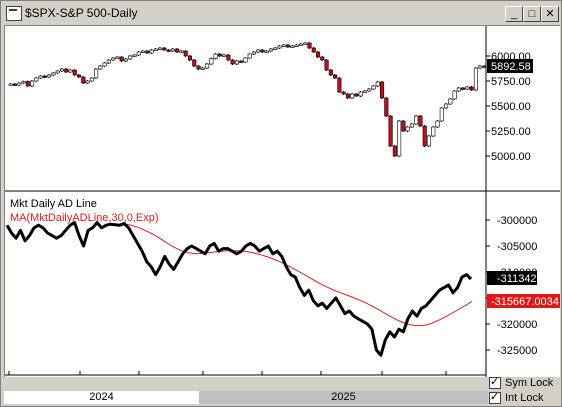 The image size is (562, 407). I want to click on maximize-button: □, so click(532, 14).